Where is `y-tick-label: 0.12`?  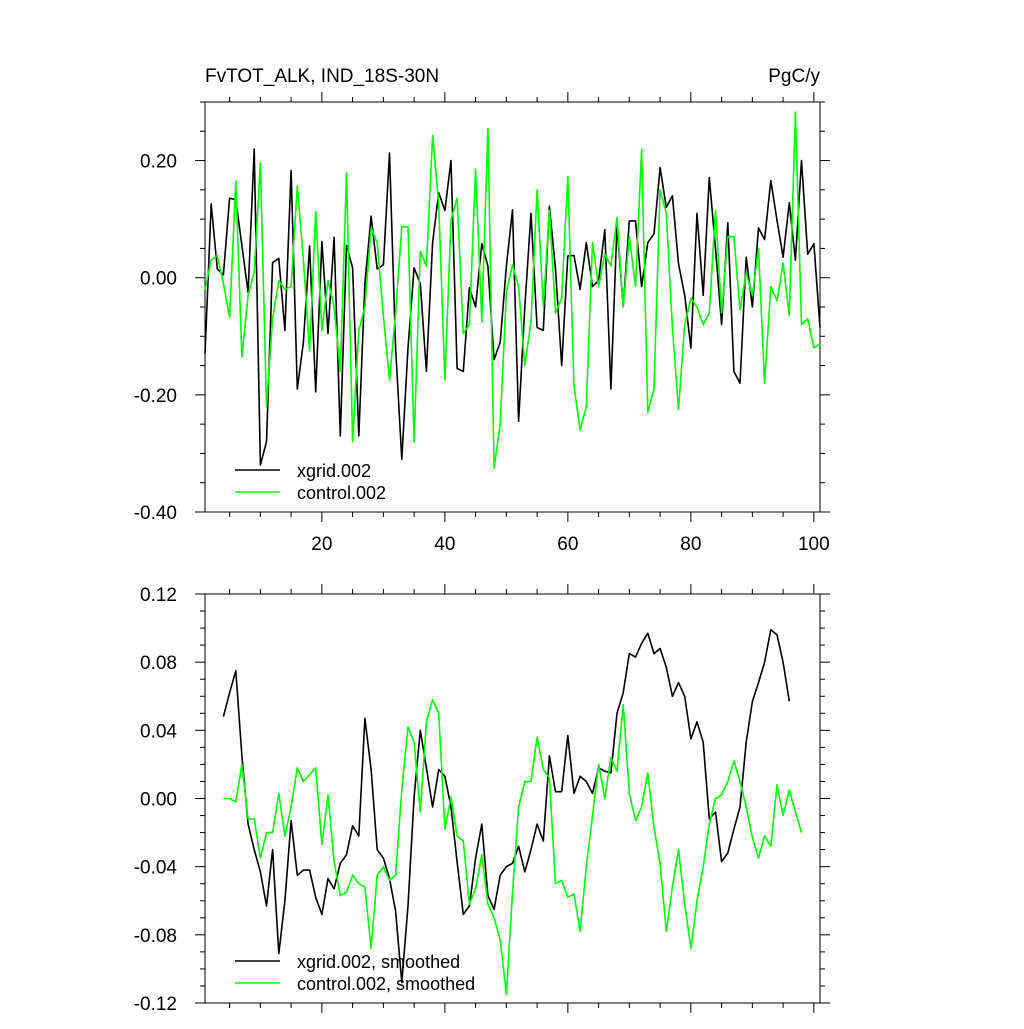 y-tick-label: 0.12 is located at coordinates (158, 595).